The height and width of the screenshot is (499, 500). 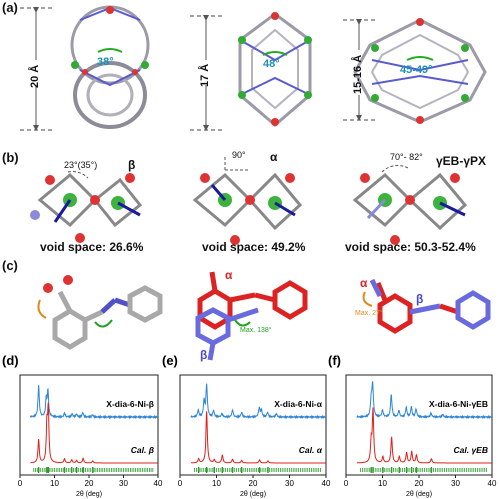 I want to click on ligand-free, so click(x=100, y=312).